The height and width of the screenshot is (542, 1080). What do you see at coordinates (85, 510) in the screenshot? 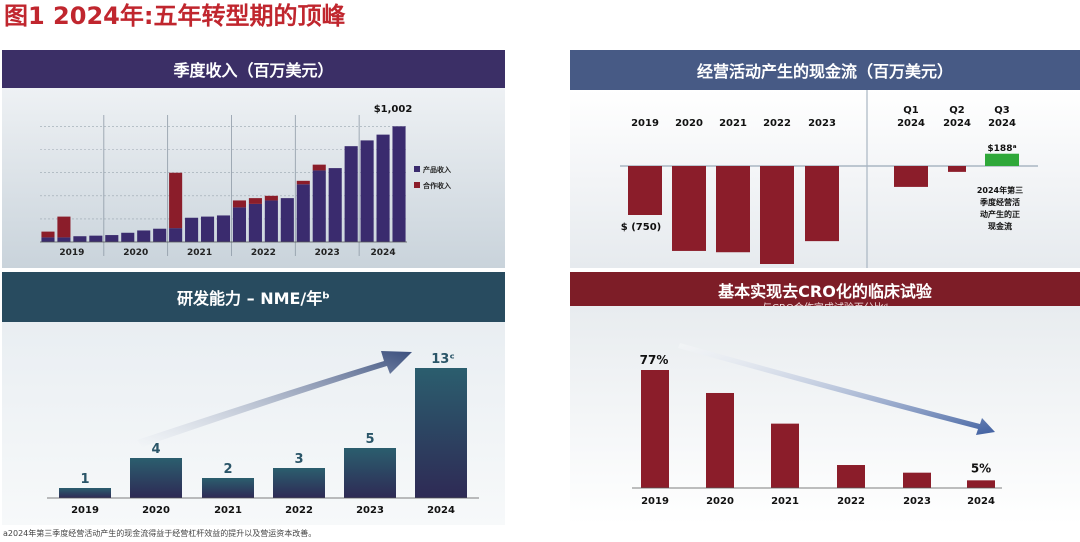
I see `rd-category-label: 2019` at bounding box center [85, 510].